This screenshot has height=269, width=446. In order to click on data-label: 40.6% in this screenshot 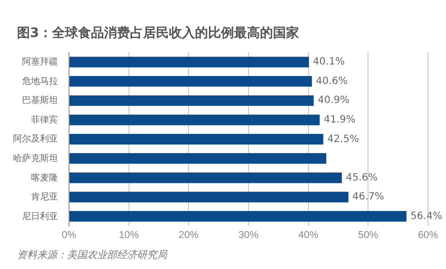, I will do `click(332, 81)`.